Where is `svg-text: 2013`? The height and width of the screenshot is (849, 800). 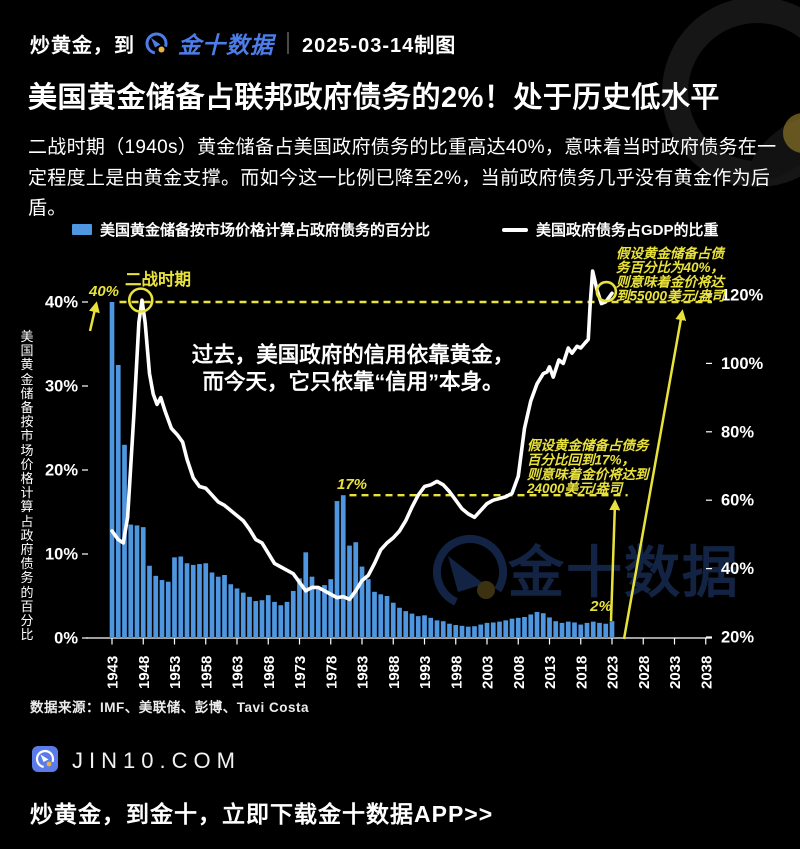
svg-text: 2013 is located at coordinates (550, 672).